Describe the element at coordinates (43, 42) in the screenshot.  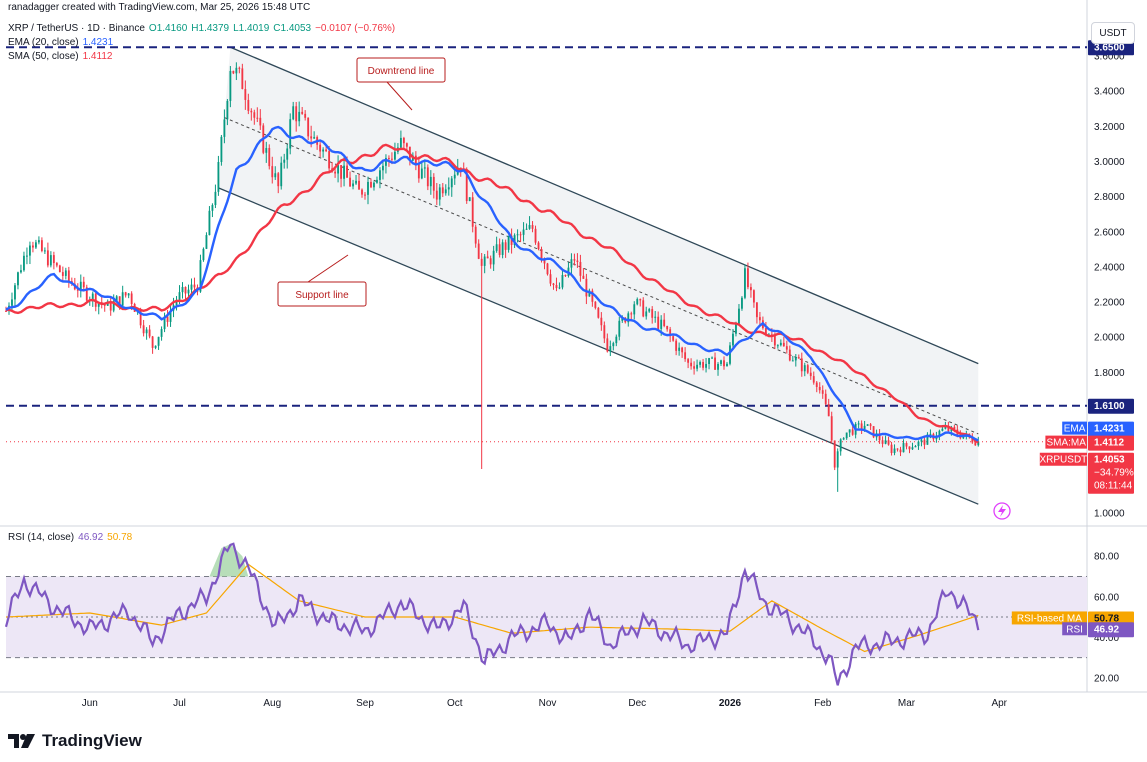
I see `ema-legend-label: EMA (20, close)` at that location.